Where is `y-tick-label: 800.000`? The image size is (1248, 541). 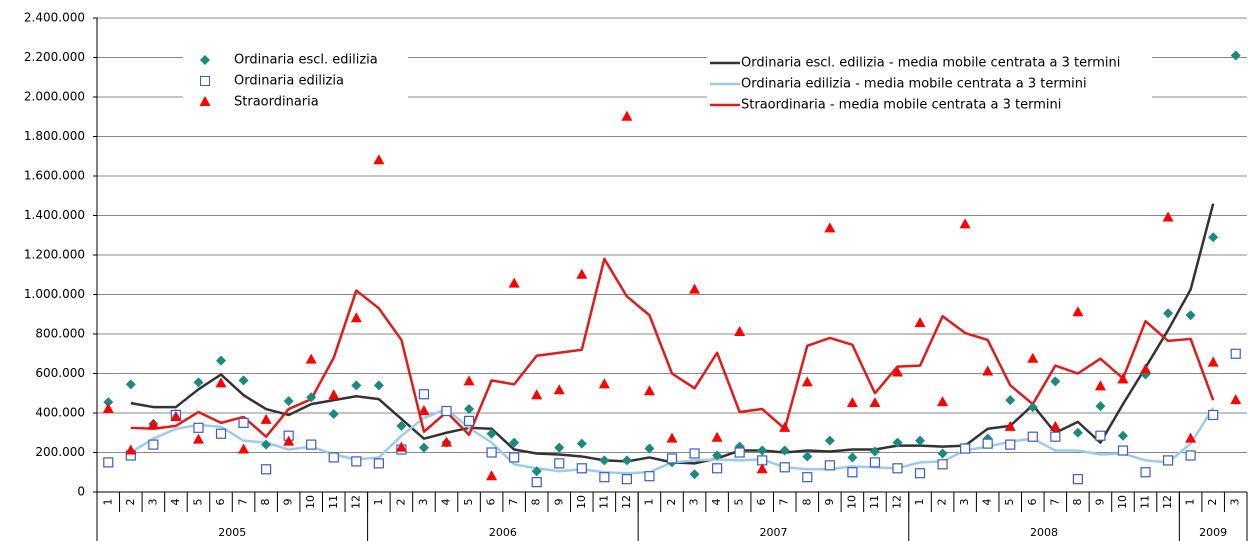 y-tick-label: 800.000 is located at coordinates (60, 334).